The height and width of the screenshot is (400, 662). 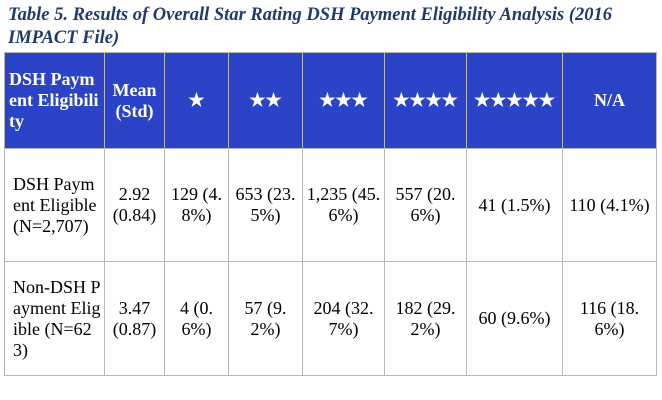 I want to click on header-two-star: ★★, so click(x=265, y=100).